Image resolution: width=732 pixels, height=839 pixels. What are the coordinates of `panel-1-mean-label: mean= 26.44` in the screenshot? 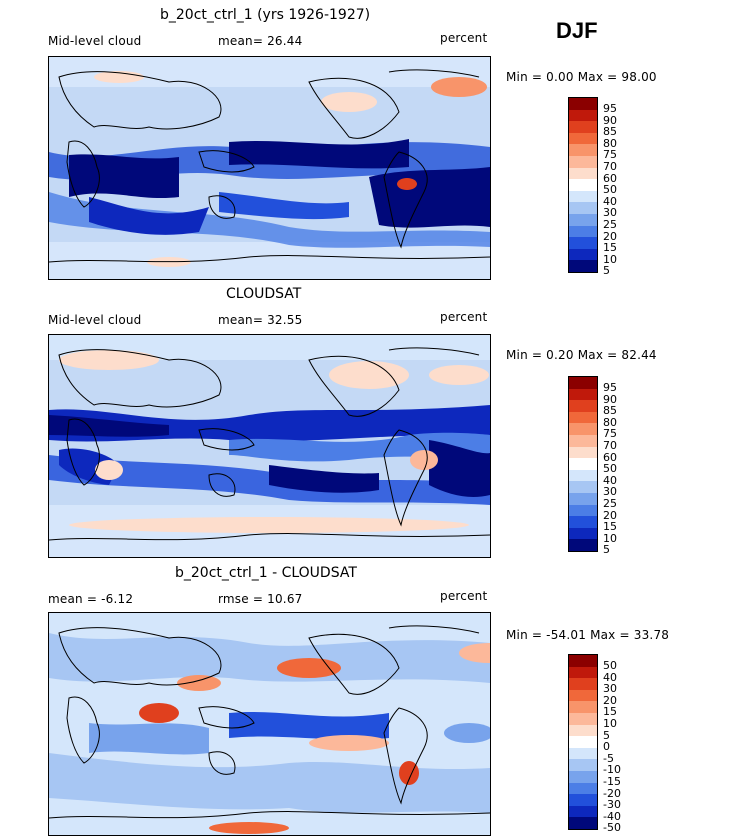 It's located at (260, 41).